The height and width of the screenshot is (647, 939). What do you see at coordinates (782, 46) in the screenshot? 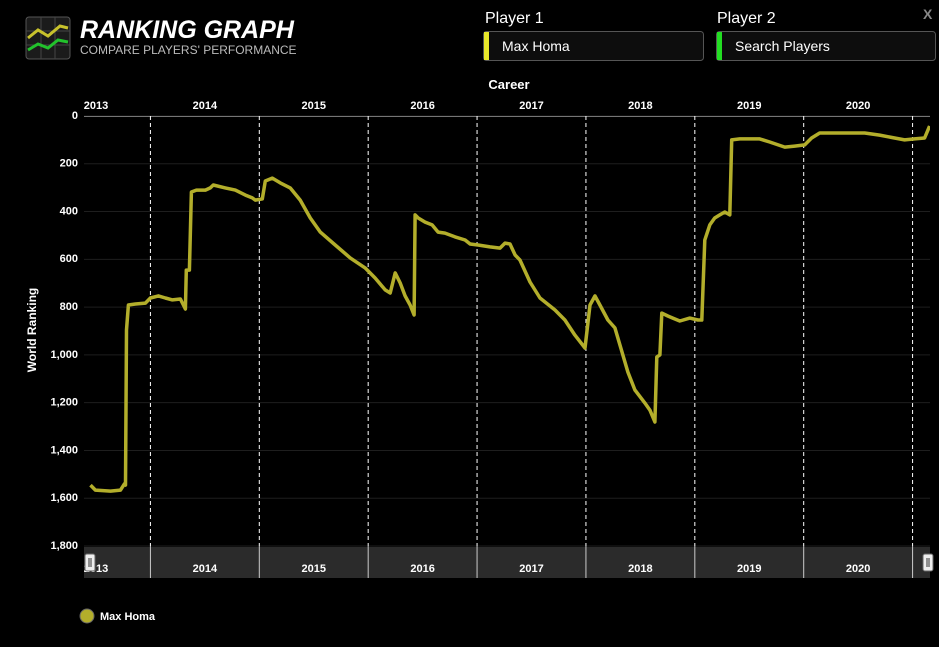
I see `player2-placeholder: Search Players` at bounding box center [782, 46].